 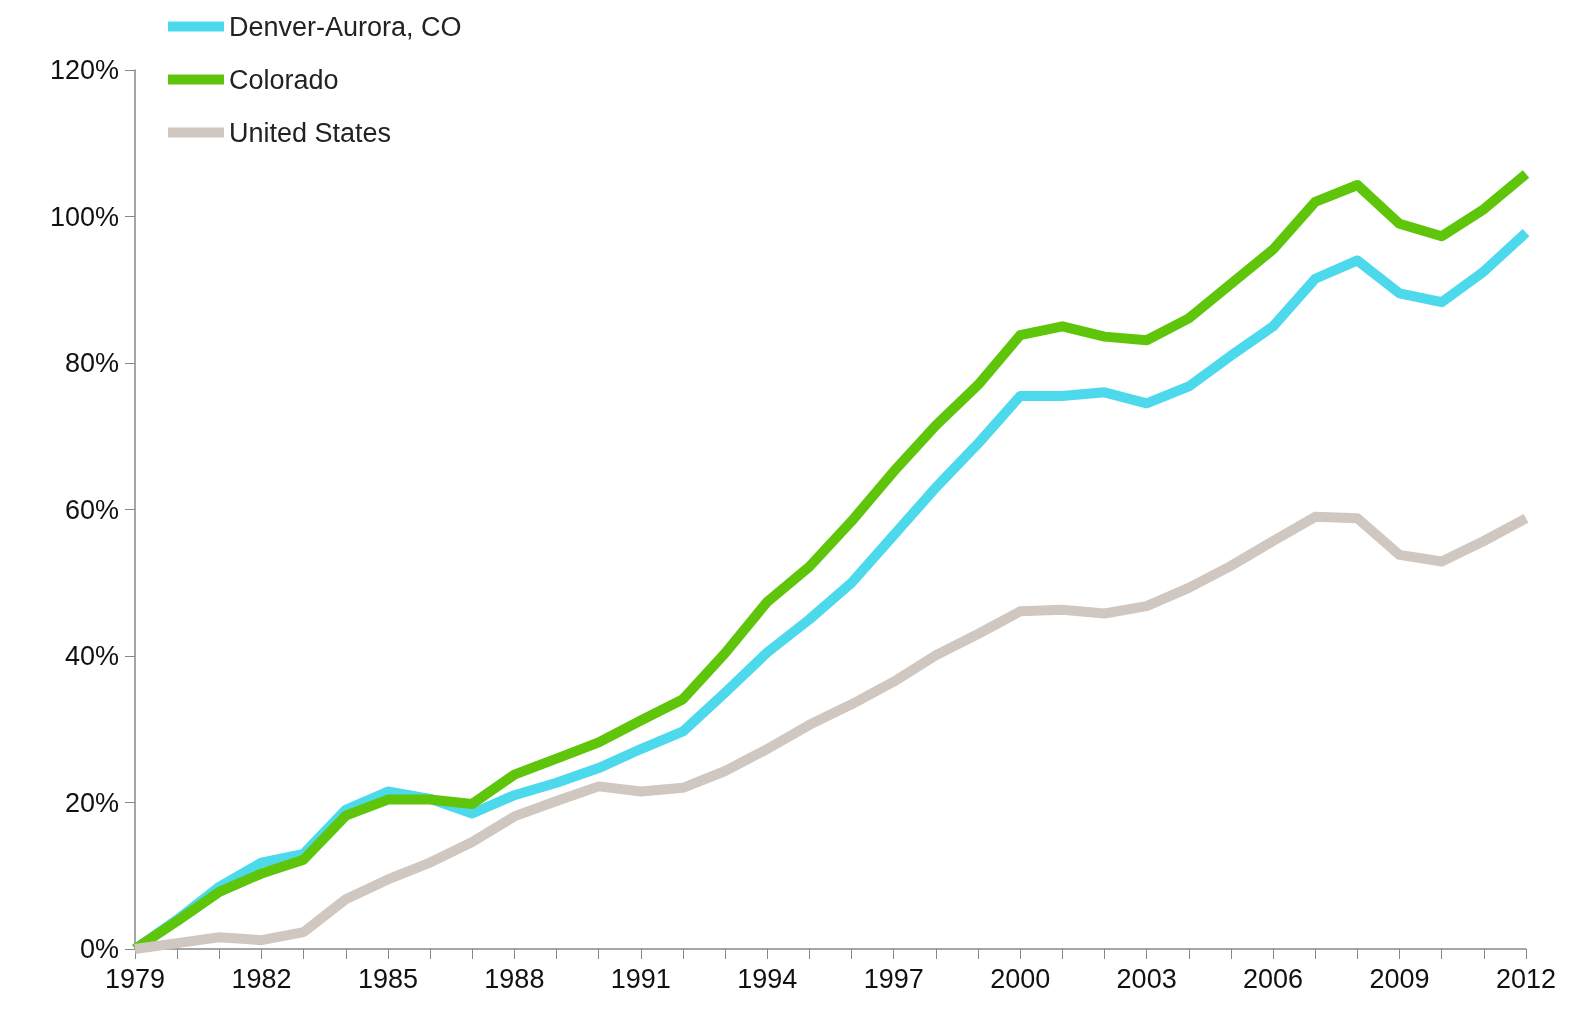 I want to click on y-tick-label: 100%, so click(x=84, y=216).